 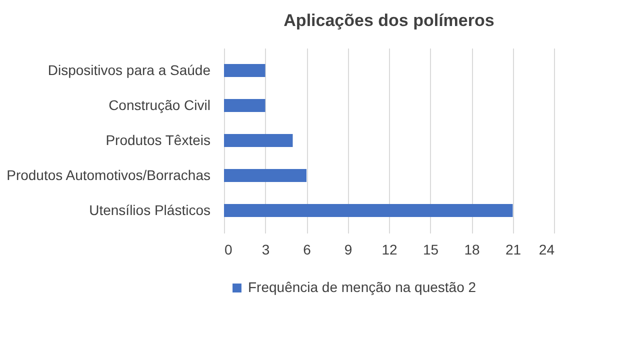 What do you see at coordinates (472, 250) in the screenshot?
I see `x-tick-label: 18` at bounding box center [472, 250].